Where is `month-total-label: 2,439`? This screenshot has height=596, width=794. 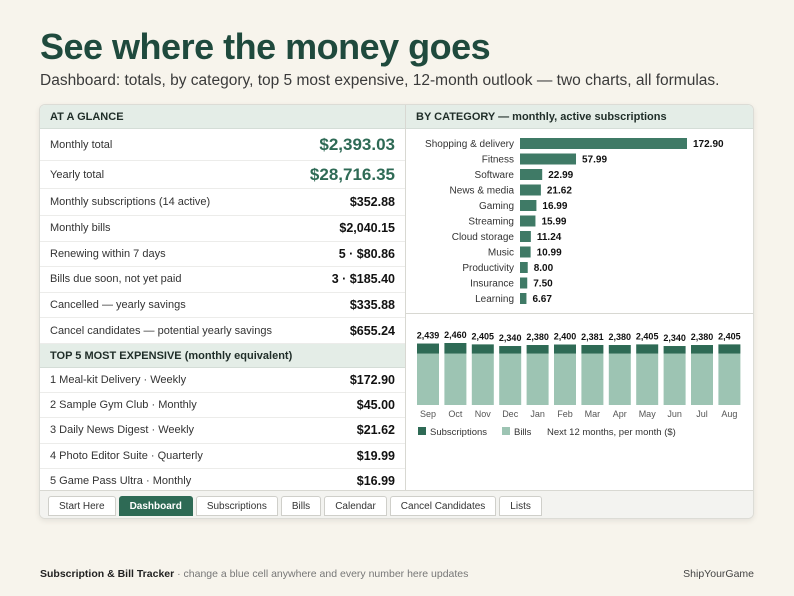 month-total-label: 2,439 is located at coordinates (428, 336).